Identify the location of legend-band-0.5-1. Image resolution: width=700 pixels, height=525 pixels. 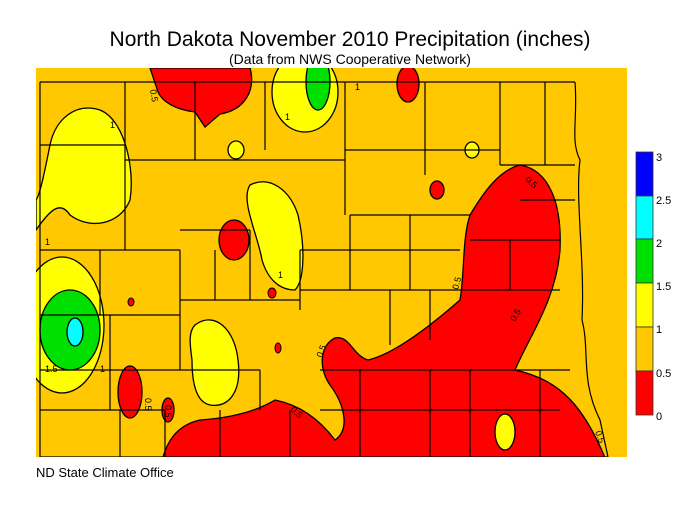
(644, 349).